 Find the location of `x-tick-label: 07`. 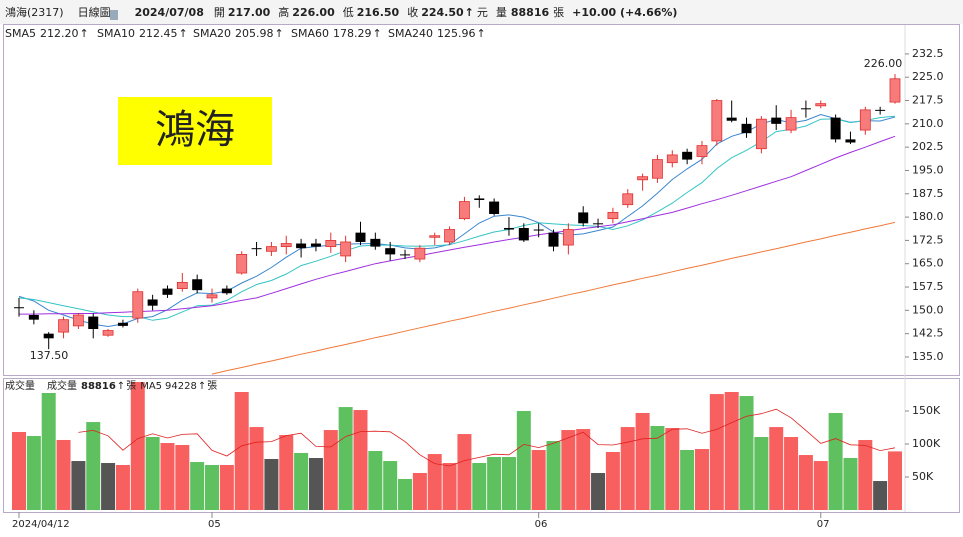

x-tick-label: 07 is located at coordinates (823, 524).